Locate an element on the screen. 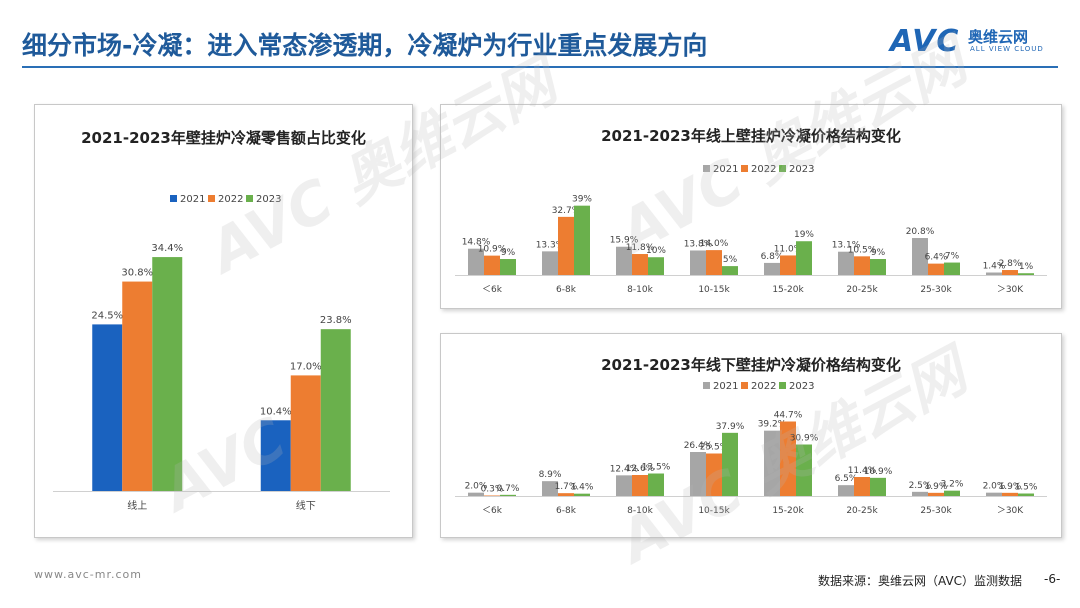 This screenshot has width=1080, height=608. data-label: 1.4% is located at coordinates (994, 267).